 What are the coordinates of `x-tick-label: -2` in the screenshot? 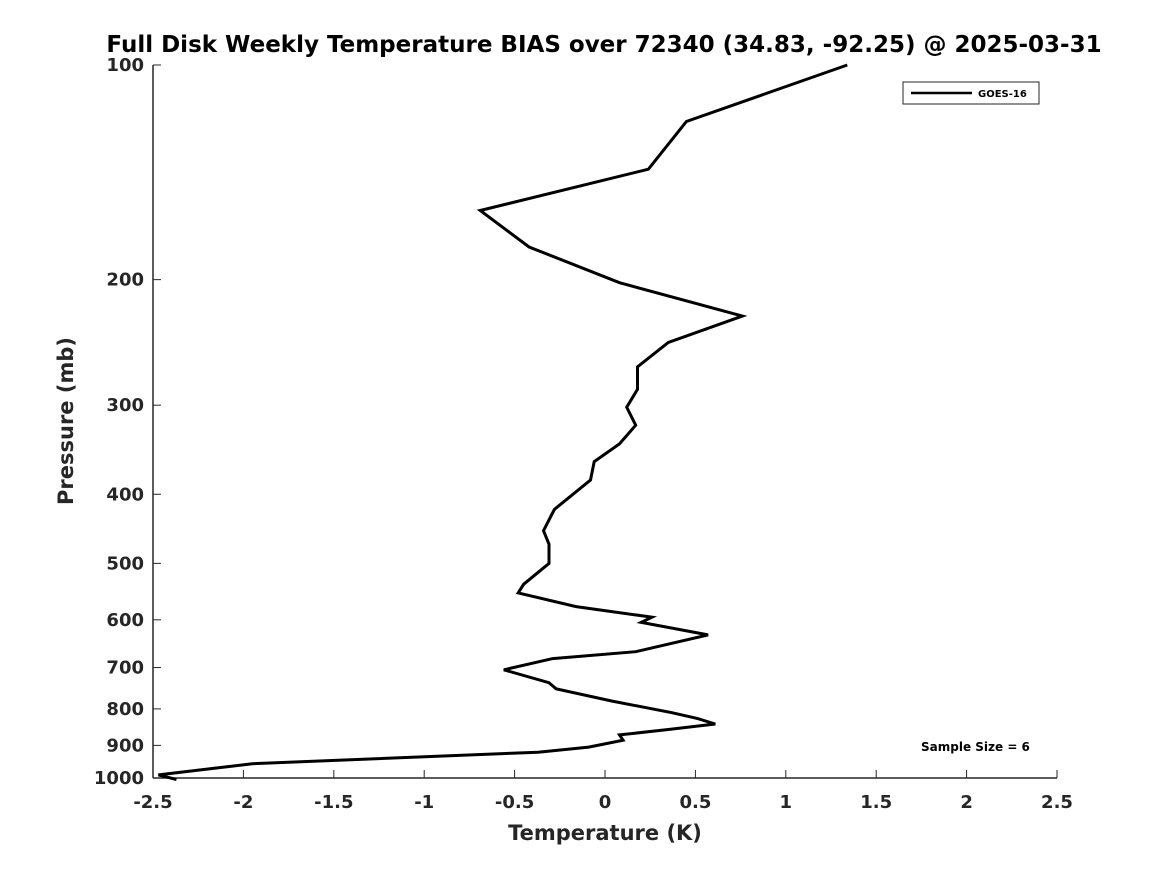 It's located at (243, 802).